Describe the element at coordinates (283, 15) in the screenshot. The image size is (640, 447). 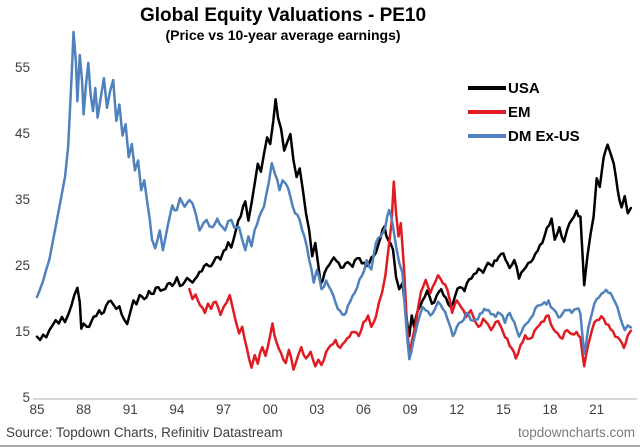
I see `chart-title: Global Equity Valuations - PE10` at that location.